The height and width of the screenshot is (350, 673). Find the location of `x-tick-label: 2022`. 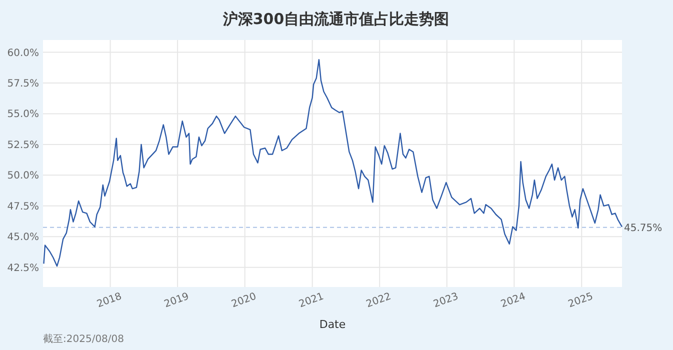

x-tick-label: 2022 is located at coordinates (378, 300).